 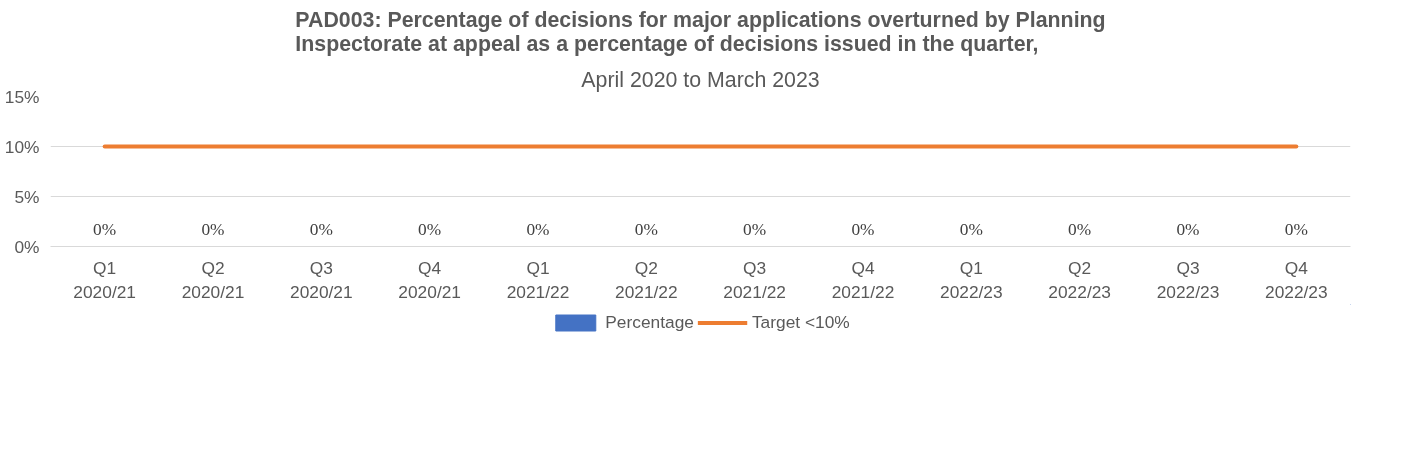 What do you see at coordinates (863, 279) in the screenshot?
I see `x-tick-label: Q4 2021/22` at bounding box center [863, 279].